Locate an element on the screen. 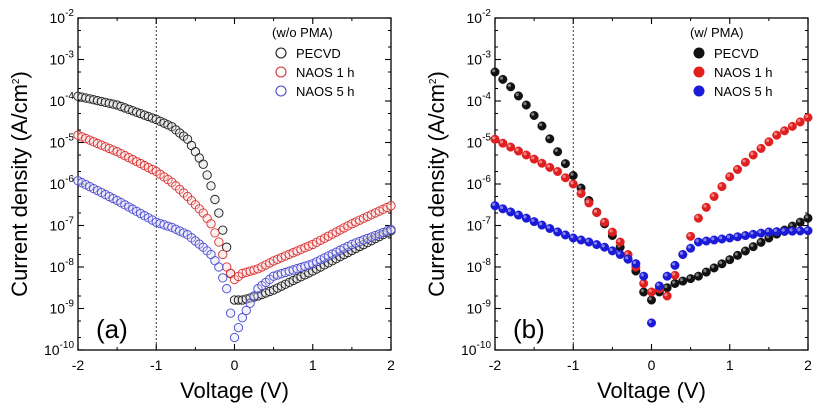 The width and height of the screenshot is (825, 416). y-tick-label: 10⁻⁹ is located at coordinates (479, 308).